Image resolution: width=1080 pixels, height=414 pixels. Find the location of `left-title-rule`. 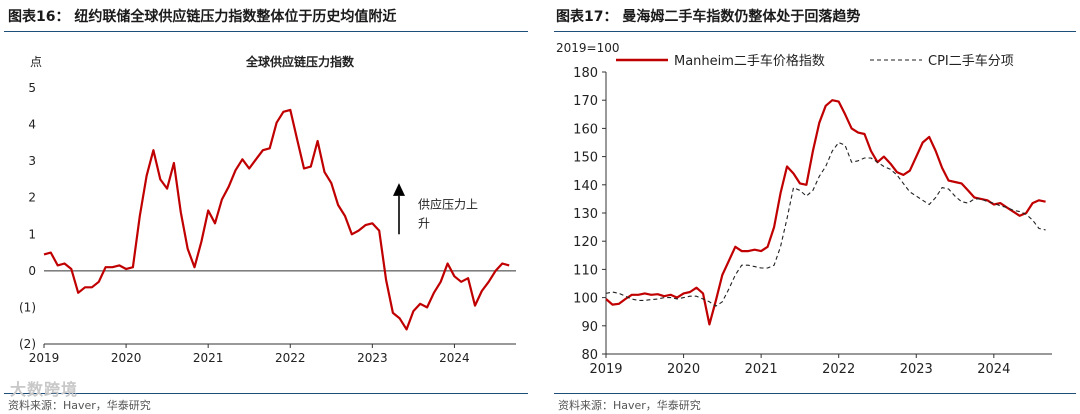

left-title-rule is located at coordinates (266, 31).